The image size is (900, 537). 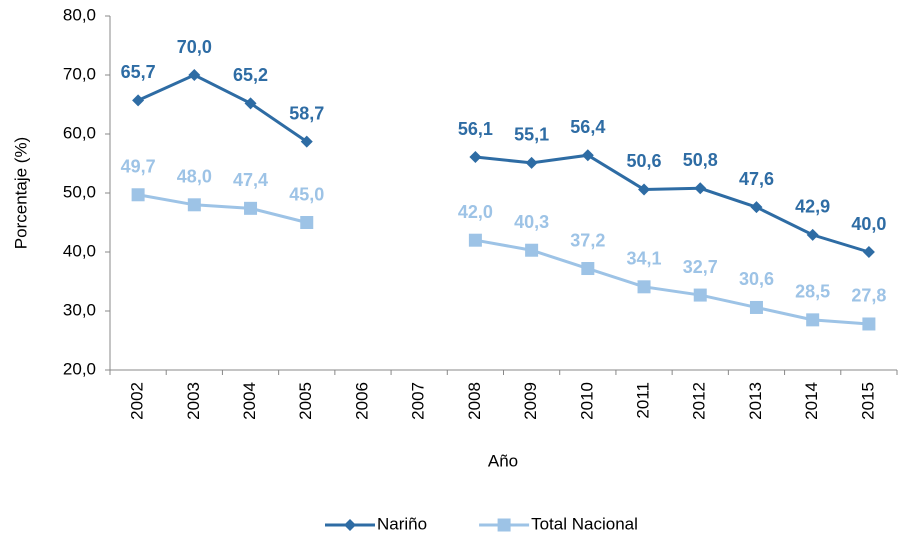 What do you see at coordinates (79, 250) in the screenshot?
I see `y-tick-label: 40,0` at bounding box center [79, 250].